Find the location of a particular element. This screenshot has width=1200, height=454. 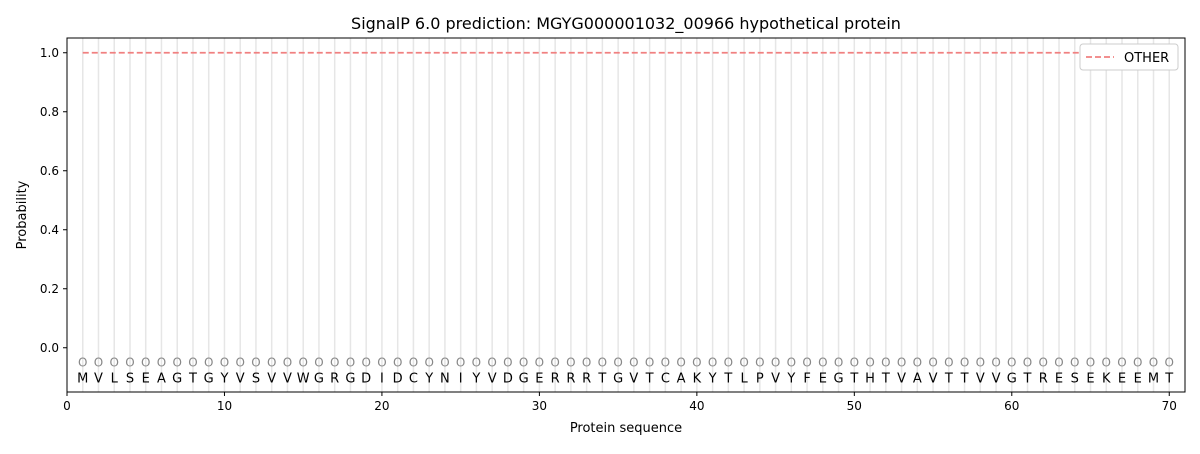

residue-label: L is located at coordinates (744, 378).